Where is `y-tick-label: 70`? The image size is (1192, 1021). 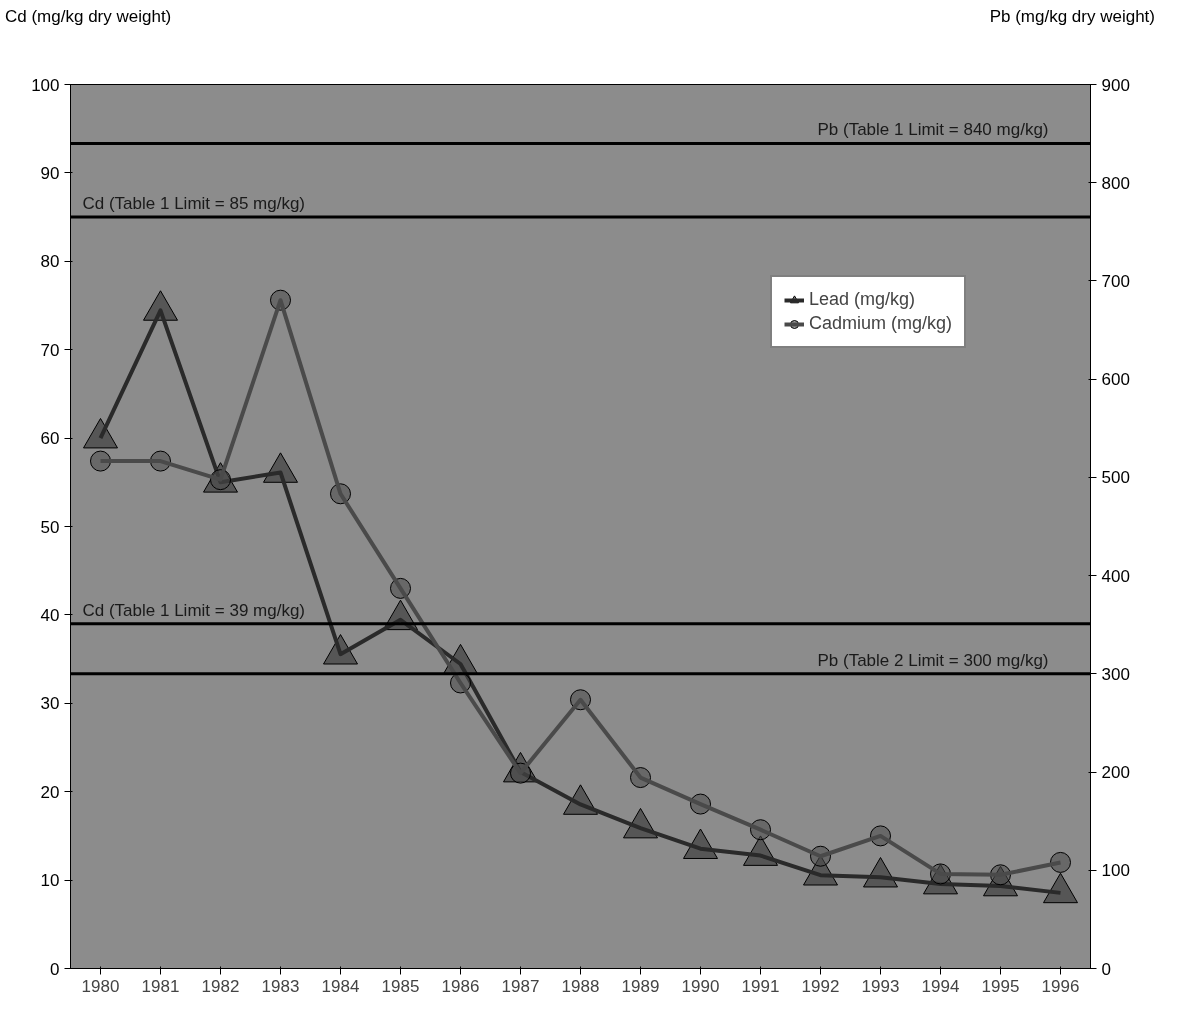 y-tick-label: 70 is located at coordinates (50, 350).